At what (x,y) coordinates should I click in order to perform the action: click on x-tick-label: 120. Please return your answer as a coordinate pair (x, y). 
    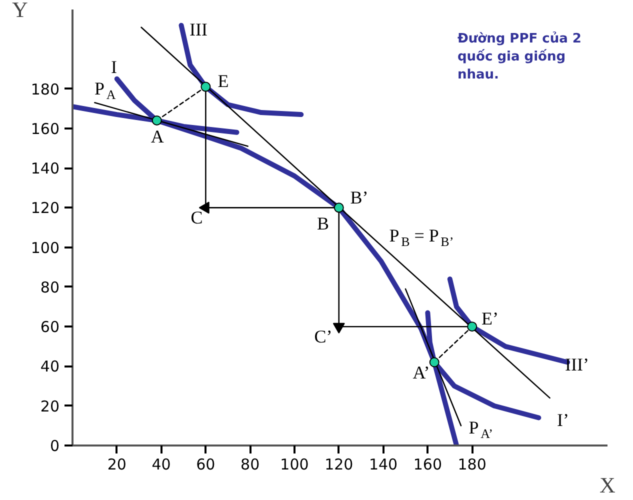
    Looking at the image, I should click on (339, 465).